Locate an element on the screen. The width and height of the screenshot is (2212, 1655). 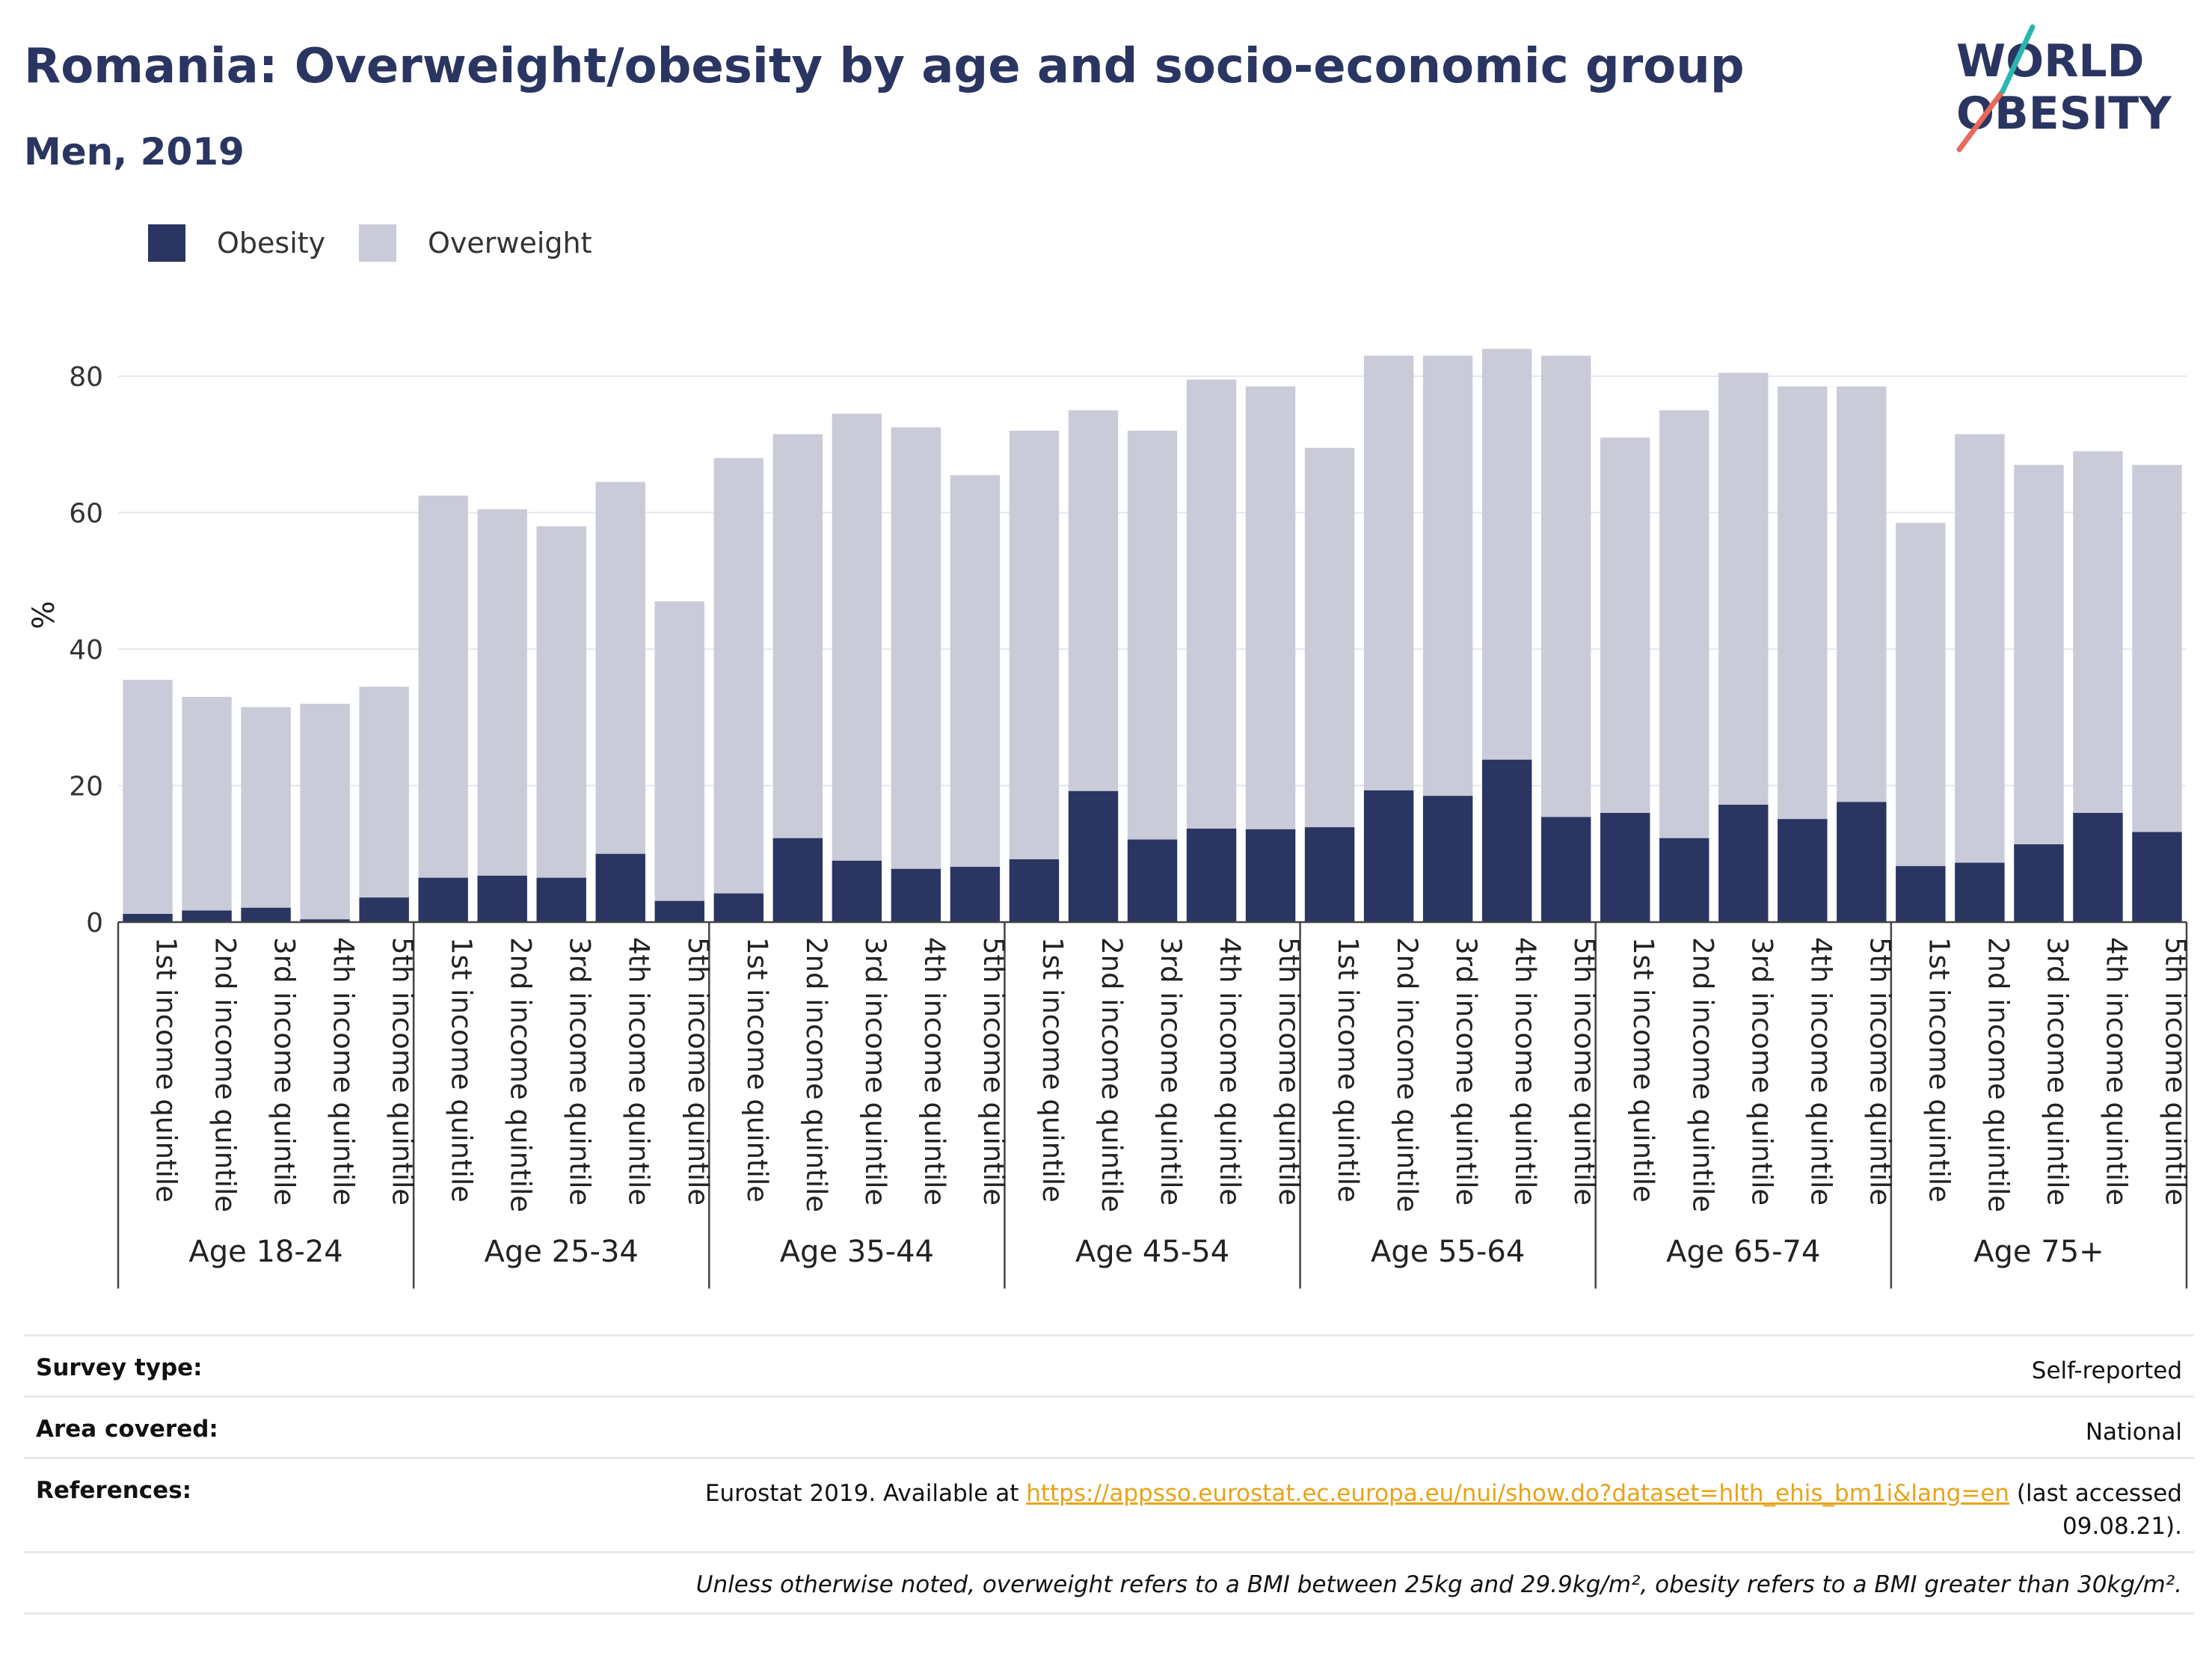
area-covered-value: National is located at coordinates (2133, 1432).